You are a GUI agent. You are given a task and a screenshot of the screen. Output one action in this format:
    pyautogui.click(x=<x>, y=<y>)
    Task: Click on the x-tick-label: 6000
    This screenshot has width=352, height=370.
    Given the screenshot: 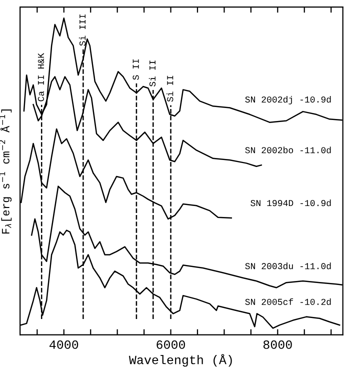 What is the action you would take?
    pyautogui.click(x=170, y=344)
    